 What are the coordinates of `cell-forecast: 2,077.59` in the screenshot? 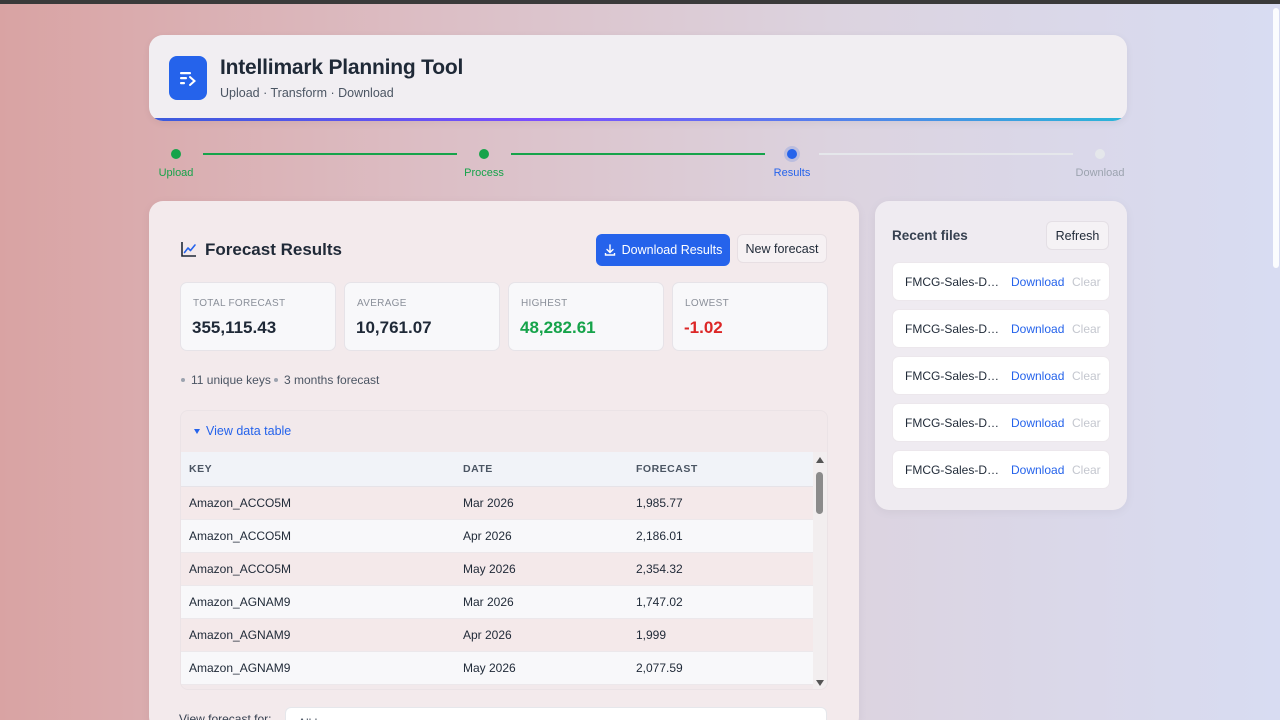 It's located at (725, 668).